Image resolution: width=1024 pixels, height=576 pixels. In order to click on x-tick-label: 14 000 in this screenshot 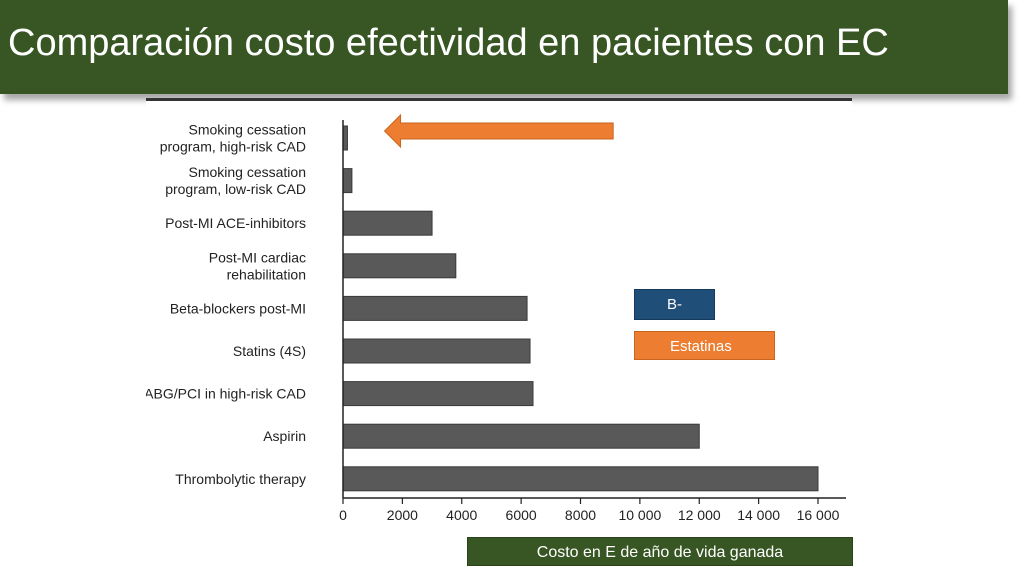, I will do `click(758, 515)`.